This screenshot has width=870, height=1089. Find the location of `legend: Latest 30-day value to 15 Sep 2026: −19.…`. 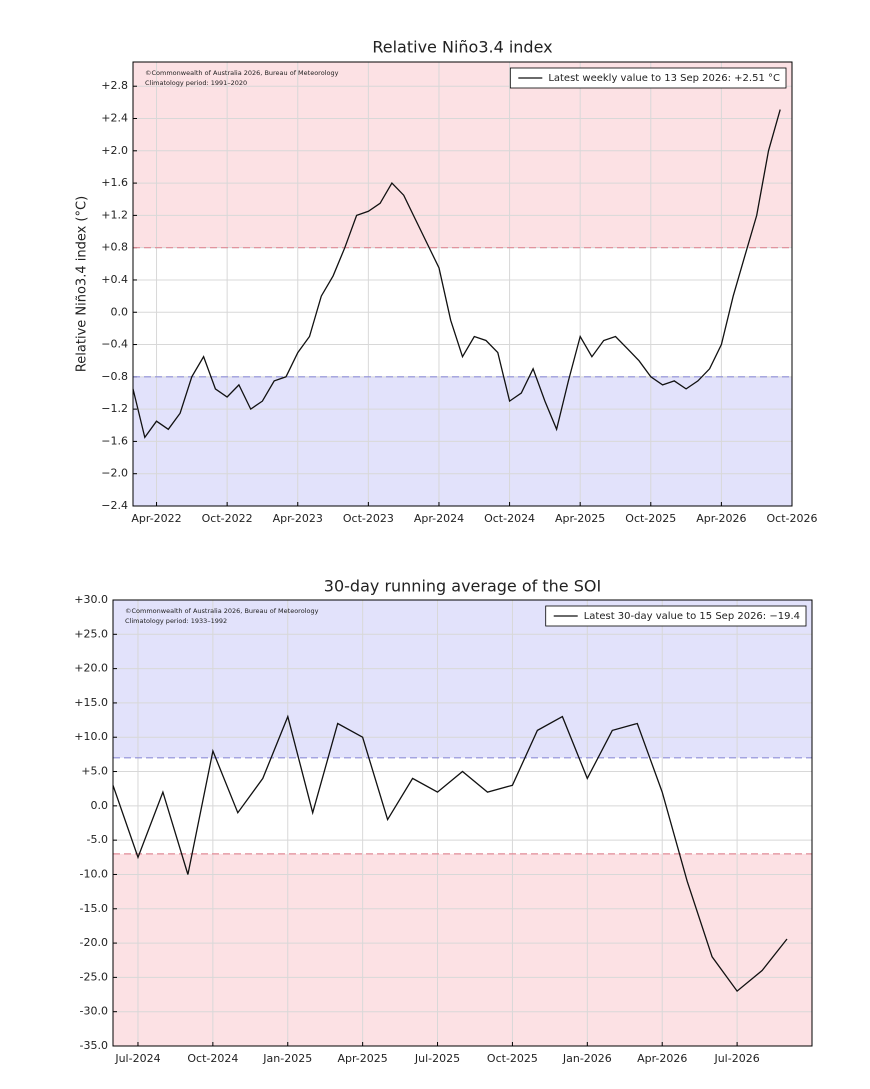

legend: Latest 30-day value to 15 Sep 2026: −19.… is located at coordinates (676, 616).